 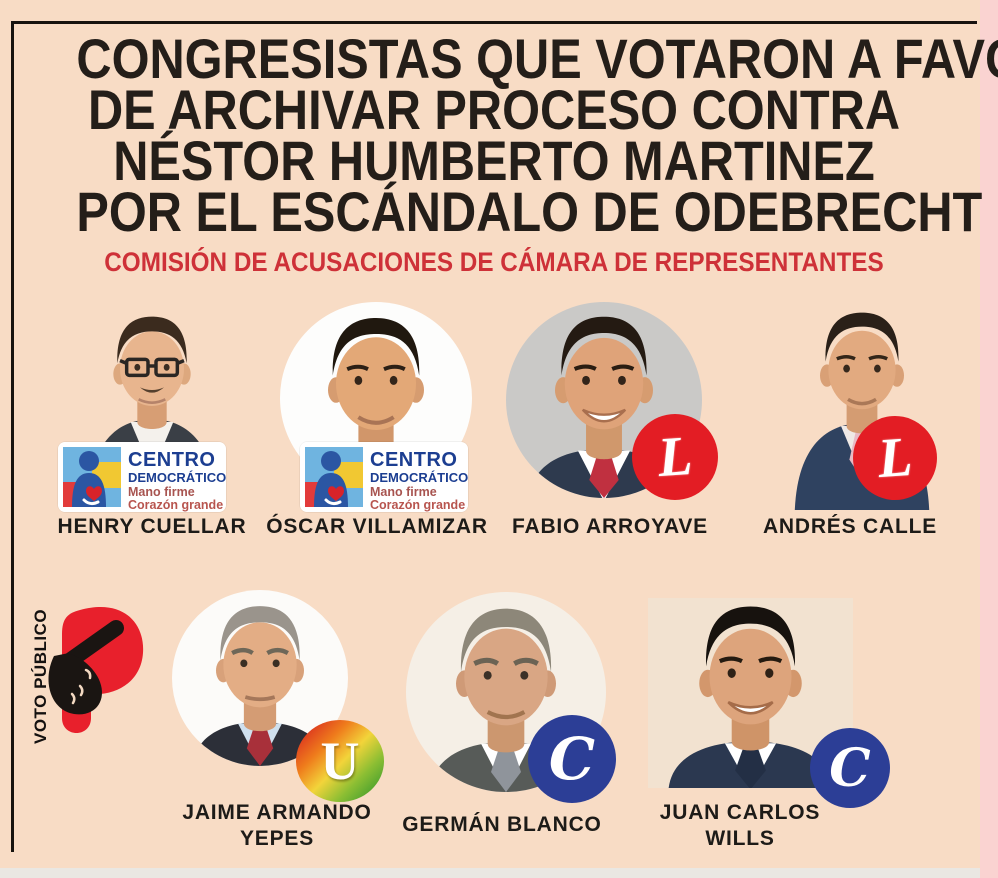 I want to click on member-name-german-blanco: GERMÁN BLANCO, so click(x=502, y=824).